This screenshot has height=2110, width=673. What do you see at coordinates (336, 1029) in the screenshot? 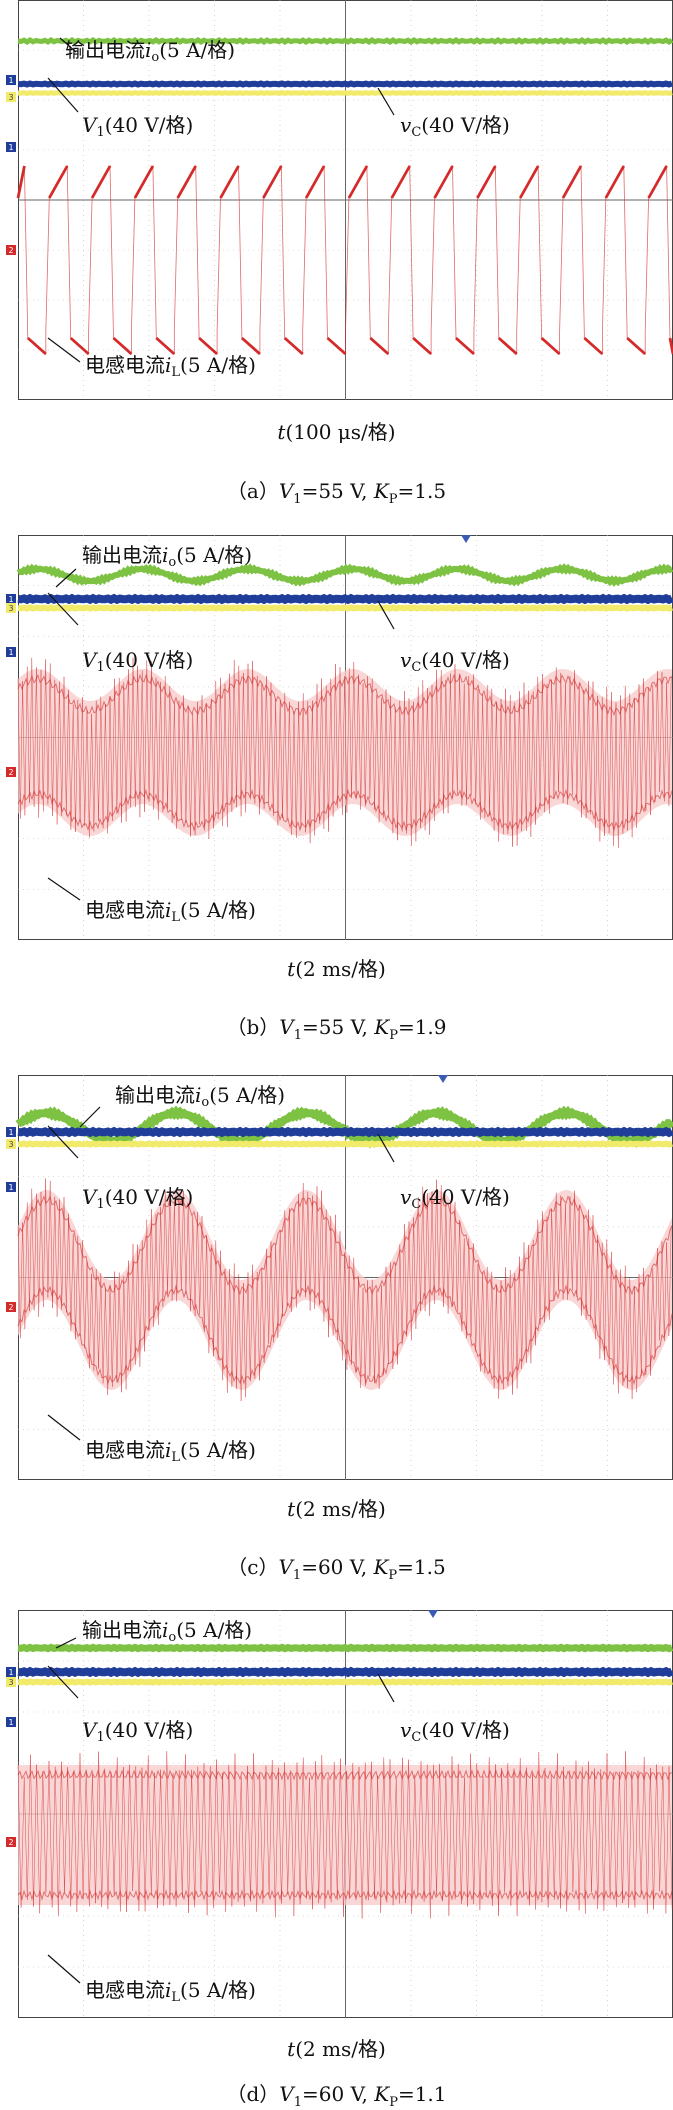
I see `caption-b: （b）V1=55 V, KP=1.9` at bounding box center [336, 1029].